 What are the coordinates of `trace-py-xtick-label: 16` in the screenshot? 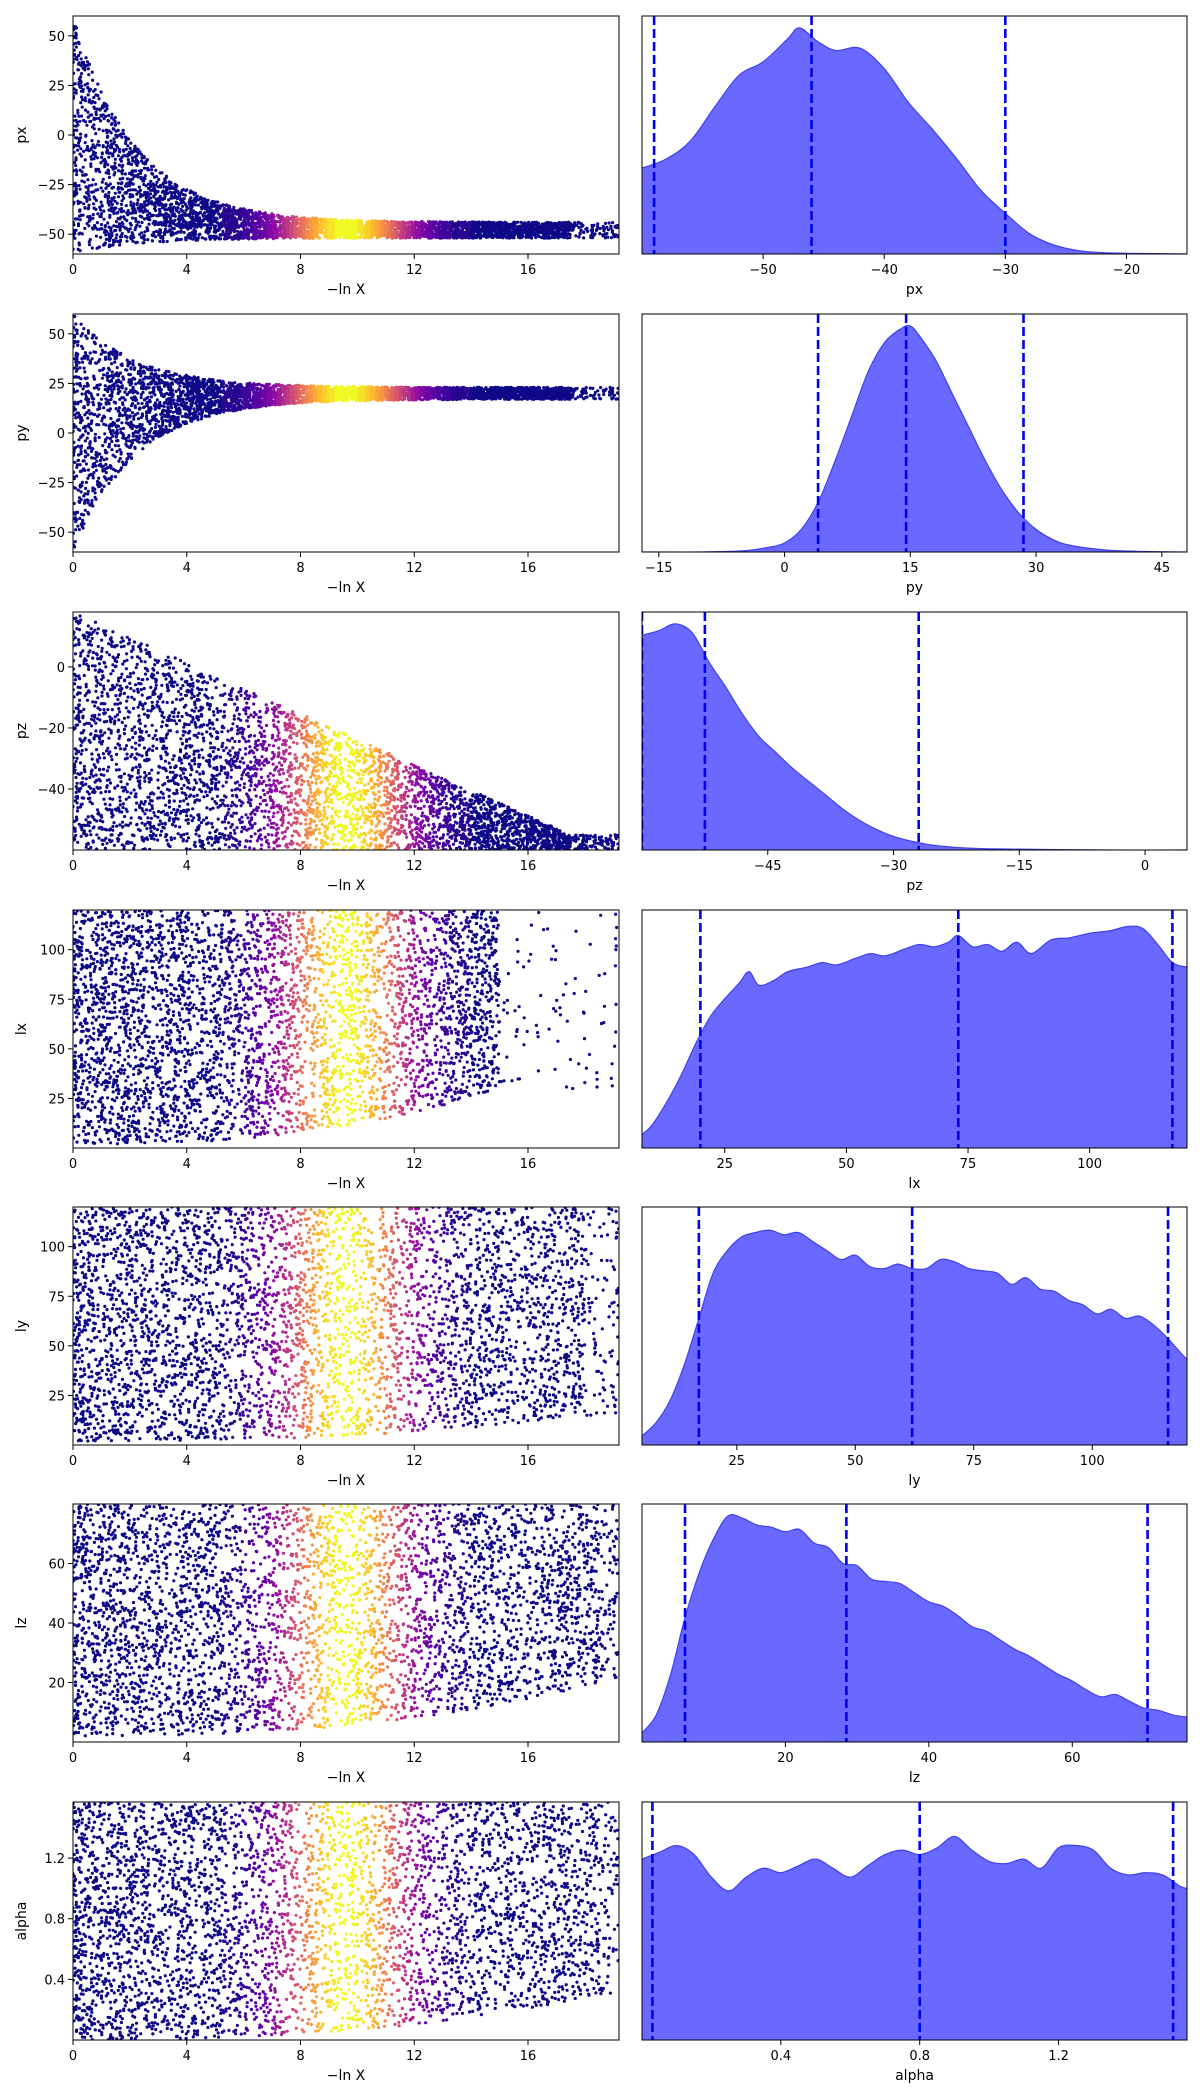 It's located at (528, 568).